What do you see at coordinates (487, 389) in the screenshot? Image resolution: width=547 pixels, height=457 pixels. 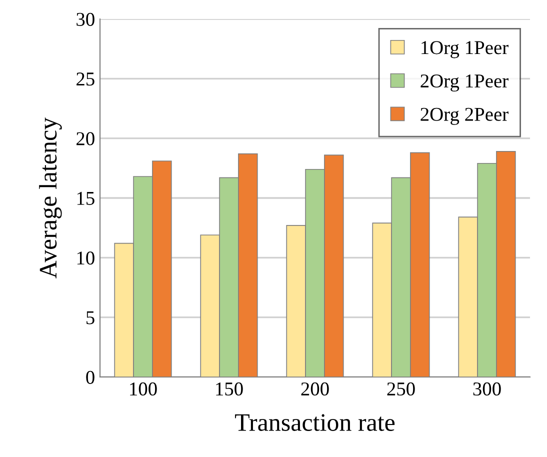 I see `x-tick-label: 300` at bounding box center [487, 389].